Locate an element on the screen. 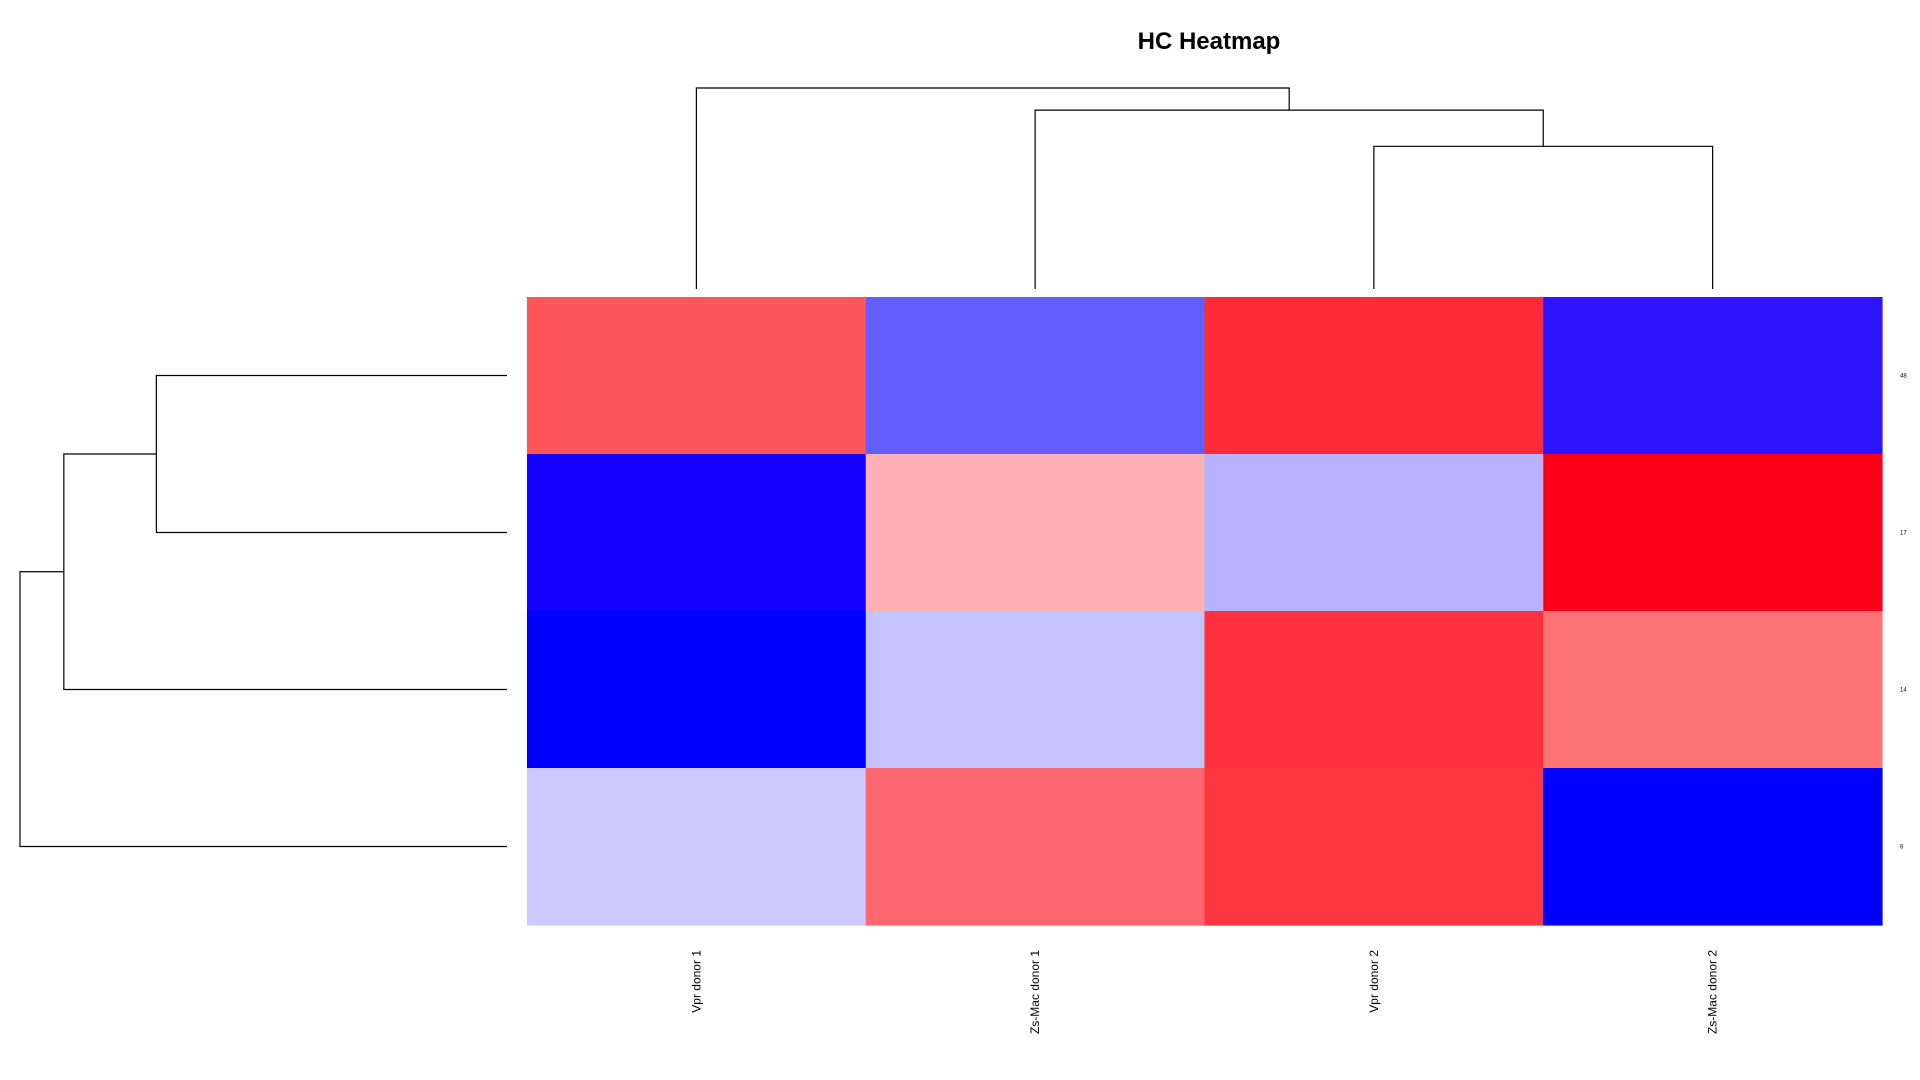  column-label: Vpr donor 2 is located at coordinates (1374, 981).